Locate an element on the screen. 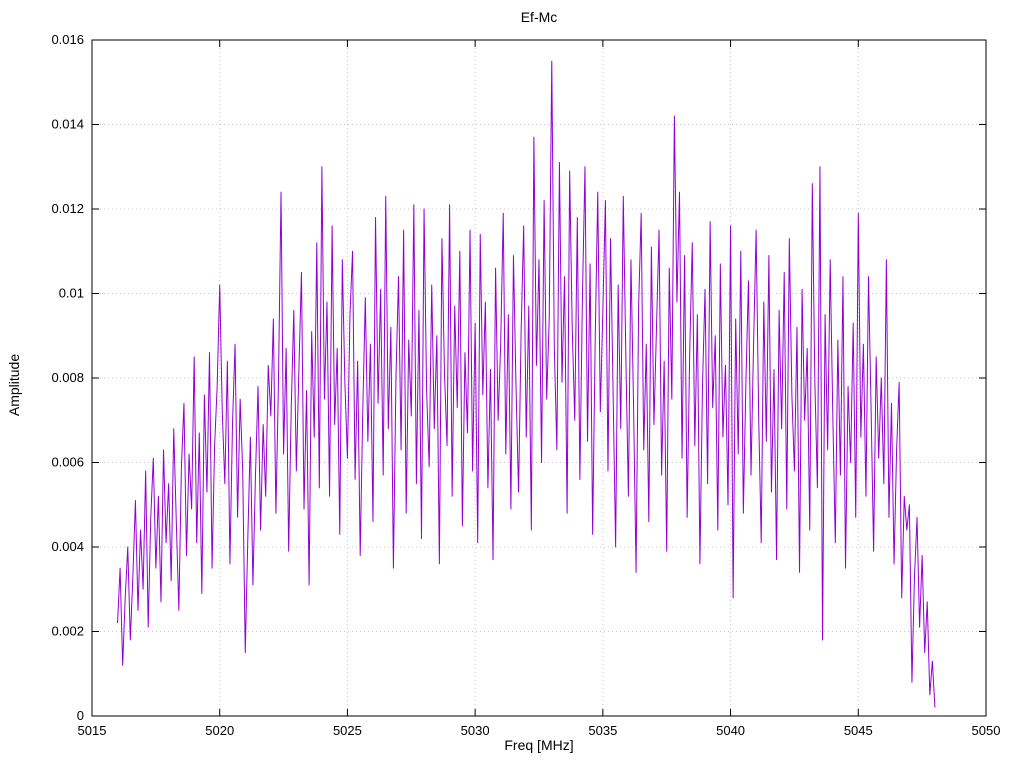 The width and height of the screenshot is (1024, 768). x-tick-label: 5035 is located at coordinates (602, 730).